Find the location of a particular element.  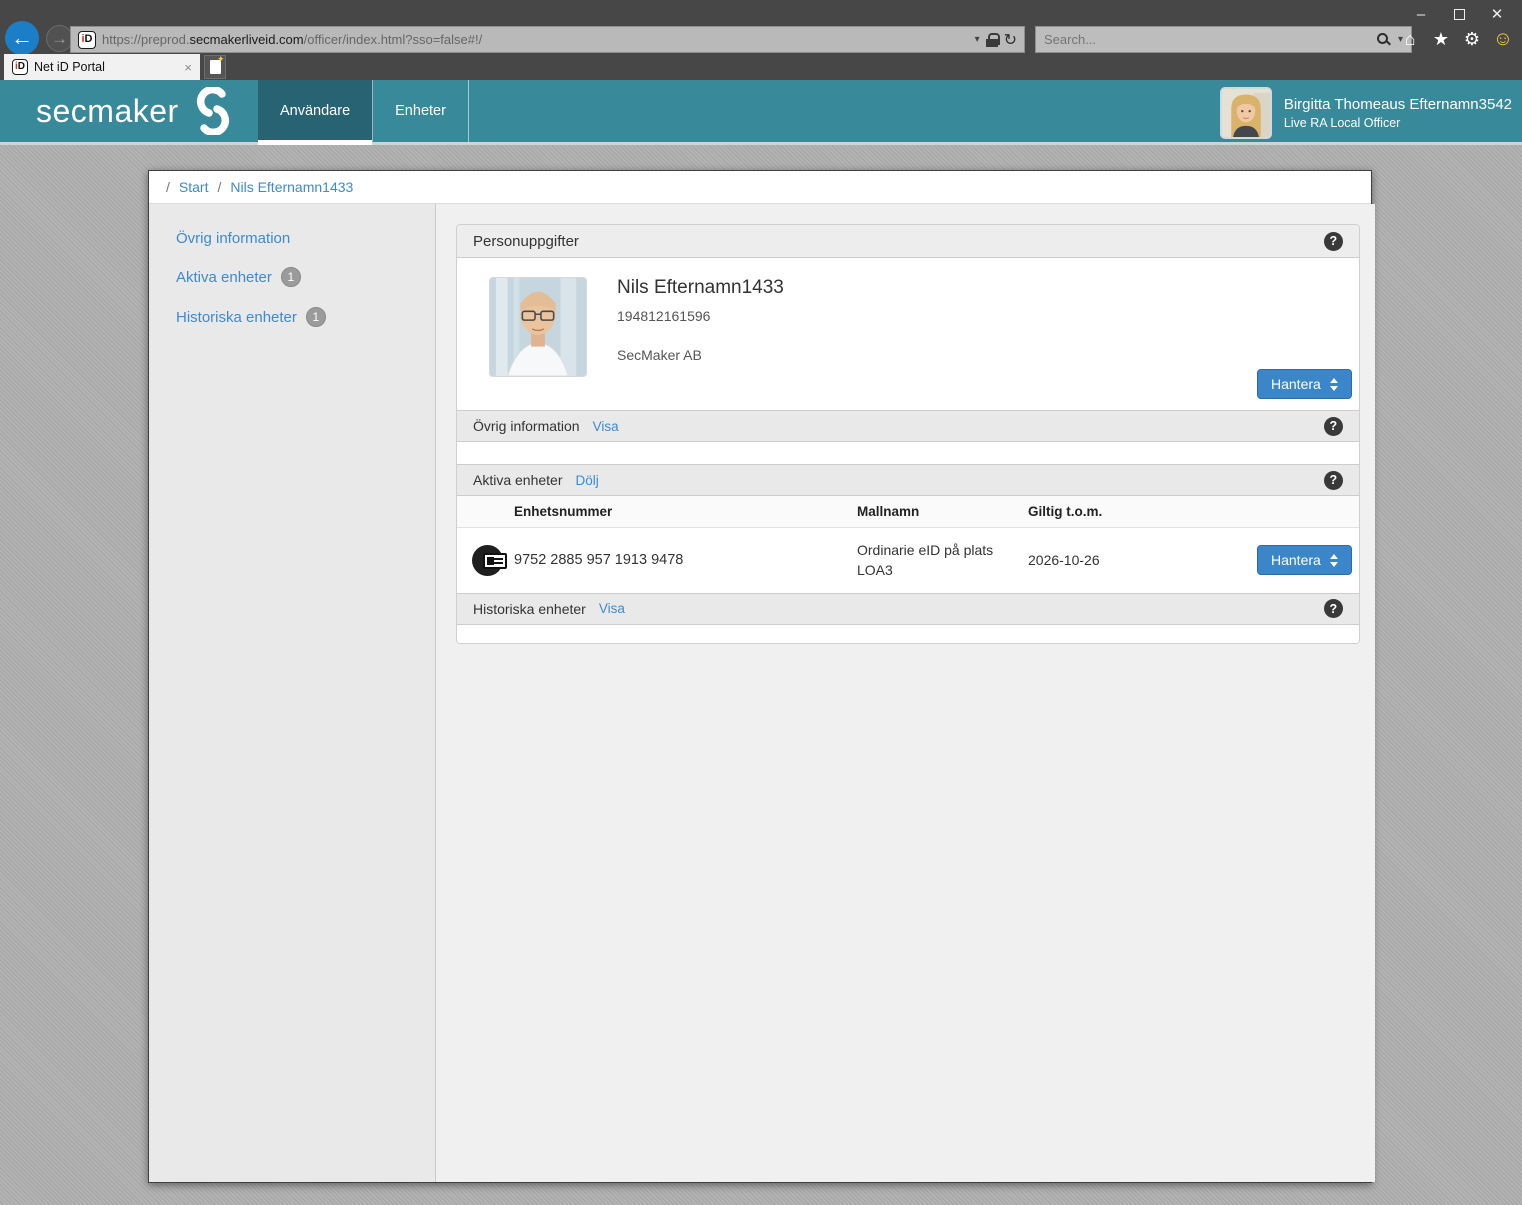

search-box: ▾ is located at coordinates (1223, 39).